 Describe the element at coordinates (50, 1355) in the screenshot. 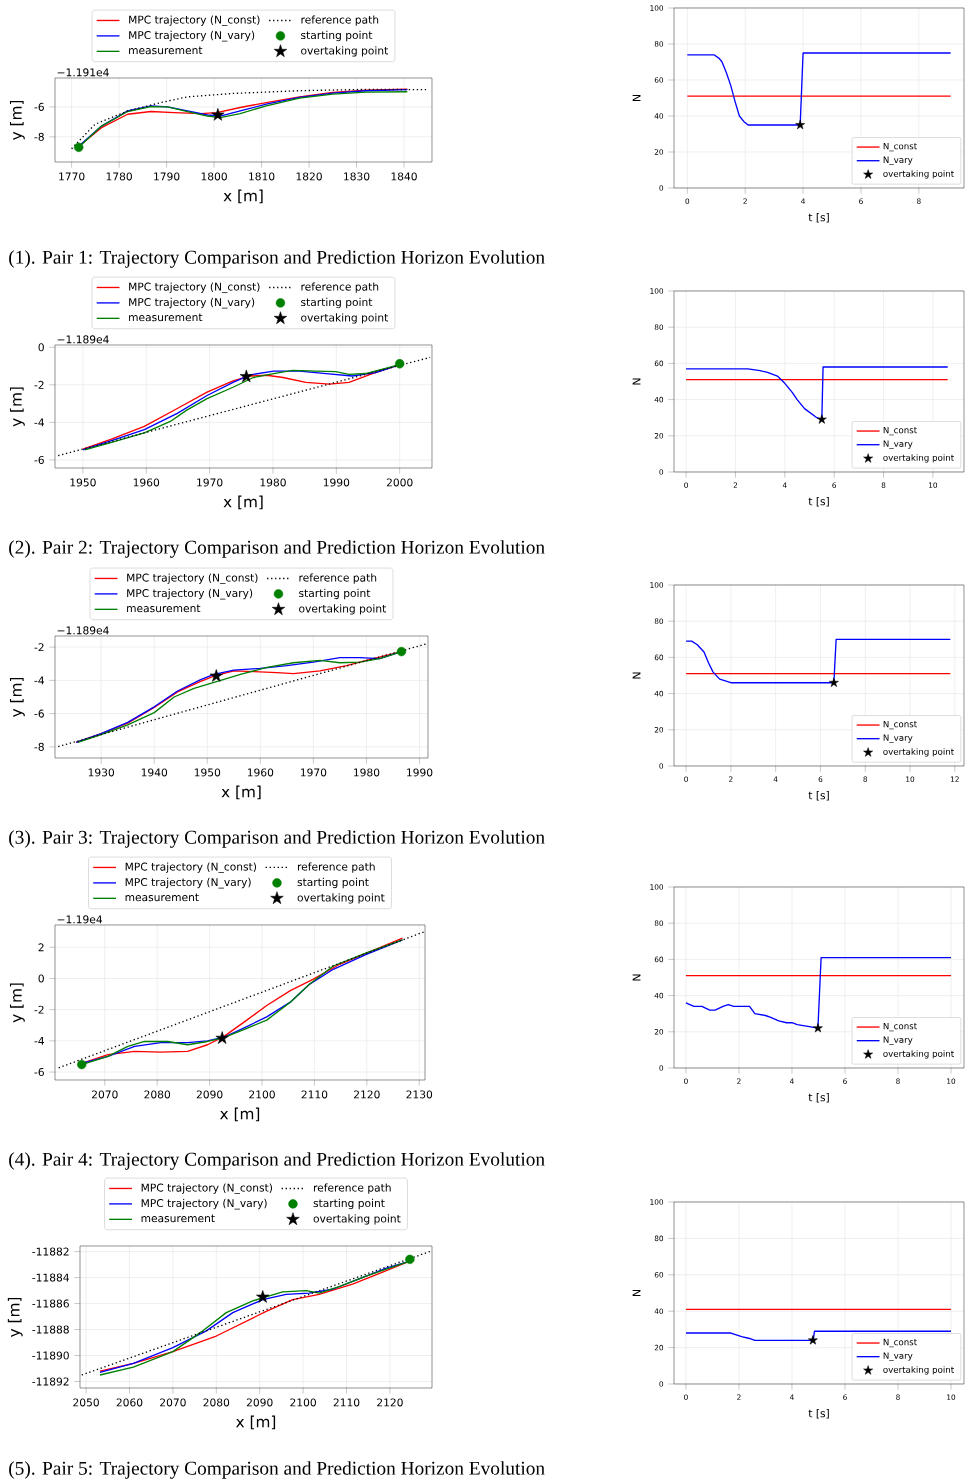

I see `y-tick-label: -11890` at that location.